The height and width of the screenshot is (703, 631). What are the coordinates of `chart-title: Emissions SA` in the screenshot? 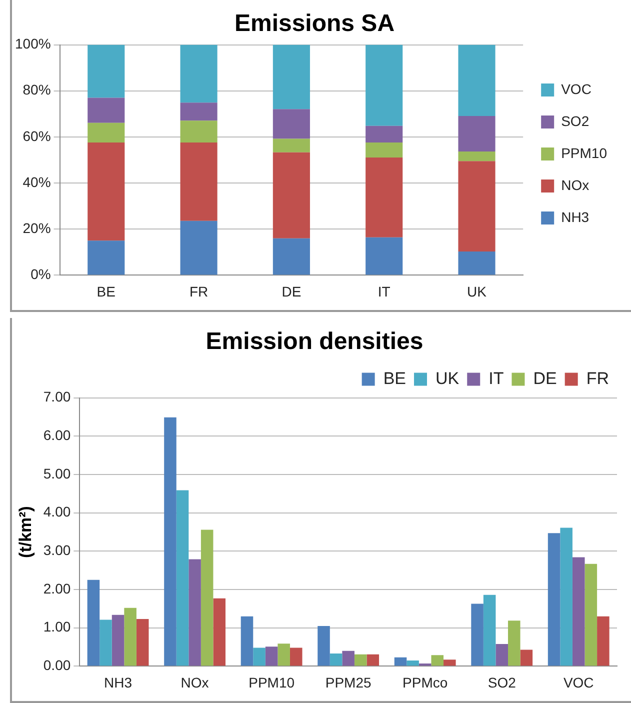 It's located at (314, 24).